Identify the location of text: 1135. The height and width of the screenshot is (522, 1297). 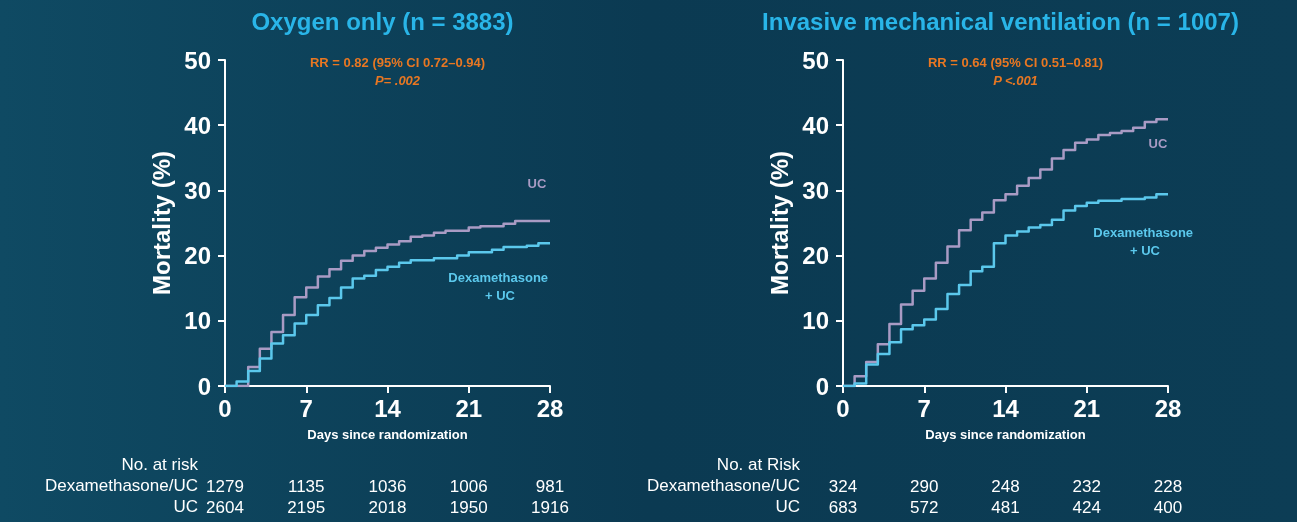
(306, 486).